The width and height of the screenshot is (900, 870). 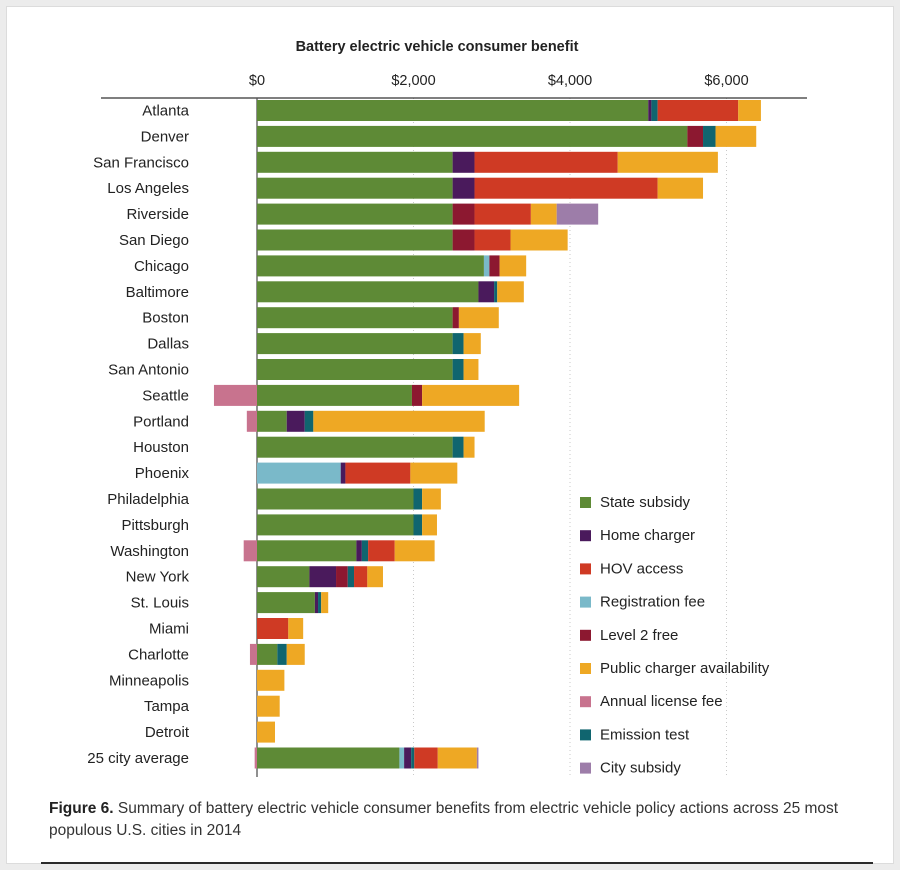 I want to click on legend-label: Home charger, so click(x=647, y=535).